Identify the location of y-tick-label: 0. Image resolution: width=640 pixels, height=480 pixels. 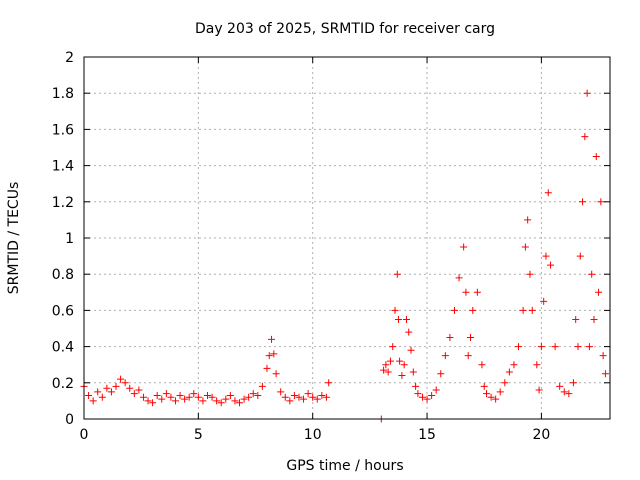
(69, 420).